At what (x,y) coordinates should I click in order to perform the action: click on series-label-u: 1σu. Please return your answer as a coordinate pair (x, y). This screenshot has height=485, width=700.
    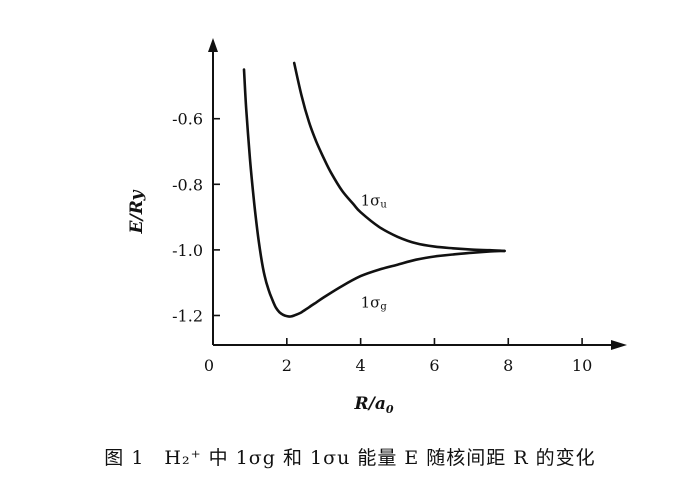
    Looking at the image, I should click on (374, 201).